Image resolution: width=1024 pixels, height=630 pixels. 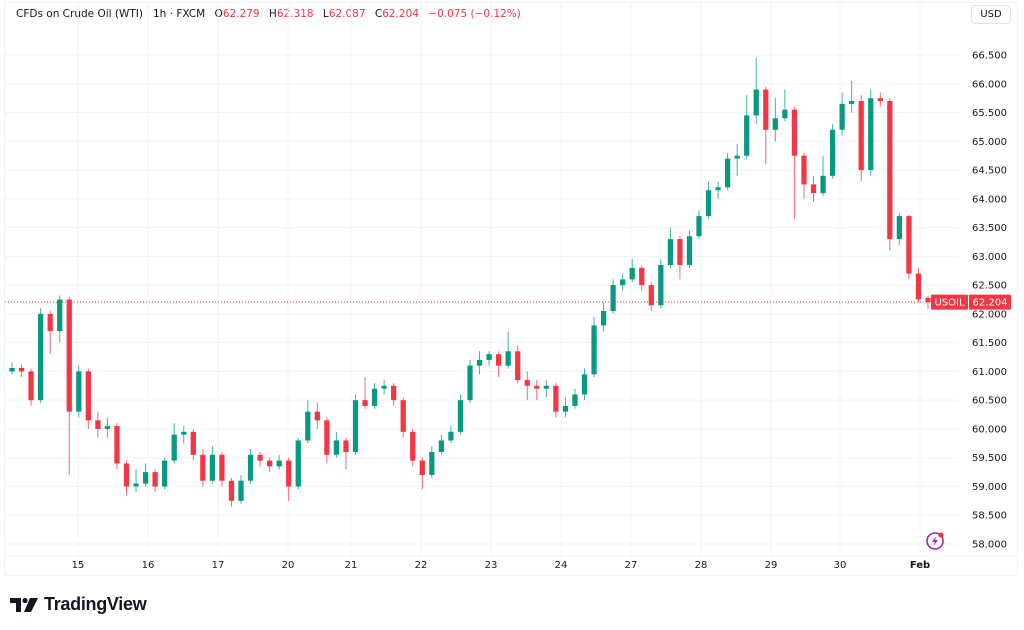 What do you see at coordinates (920, 565) in the screenshot?
I see `x-tick-label: Feb` at bounding box center [920, 565].